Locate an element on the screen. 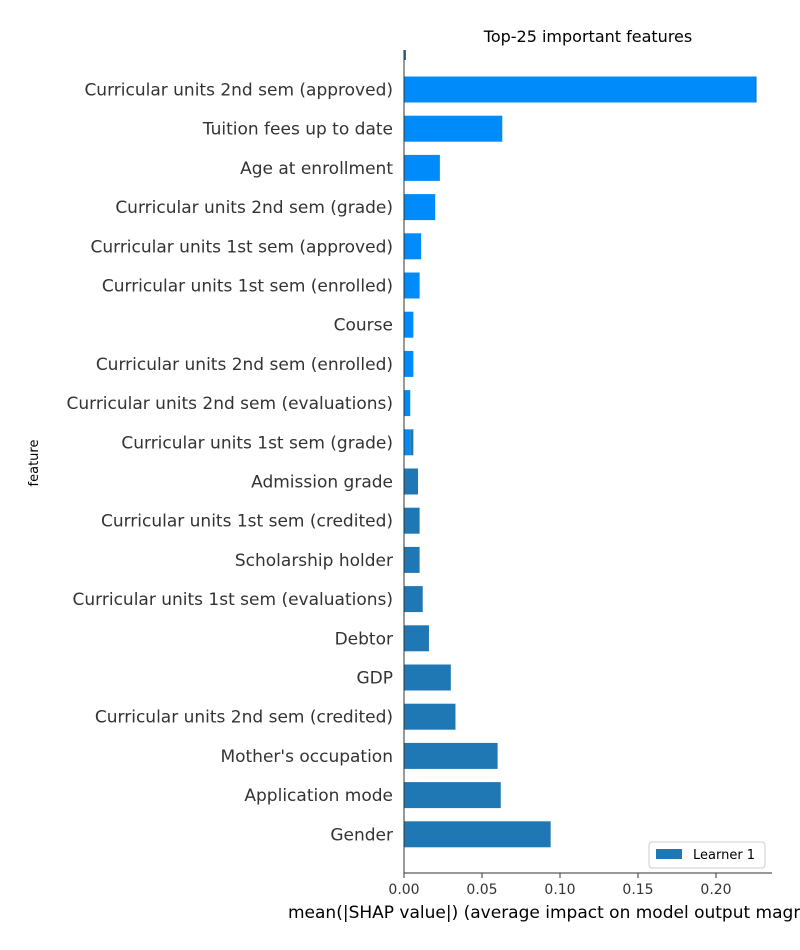 The width and height of the screenshot is (800, 950). chart-title: Top-25 important features is located at coordinates (587, 36).